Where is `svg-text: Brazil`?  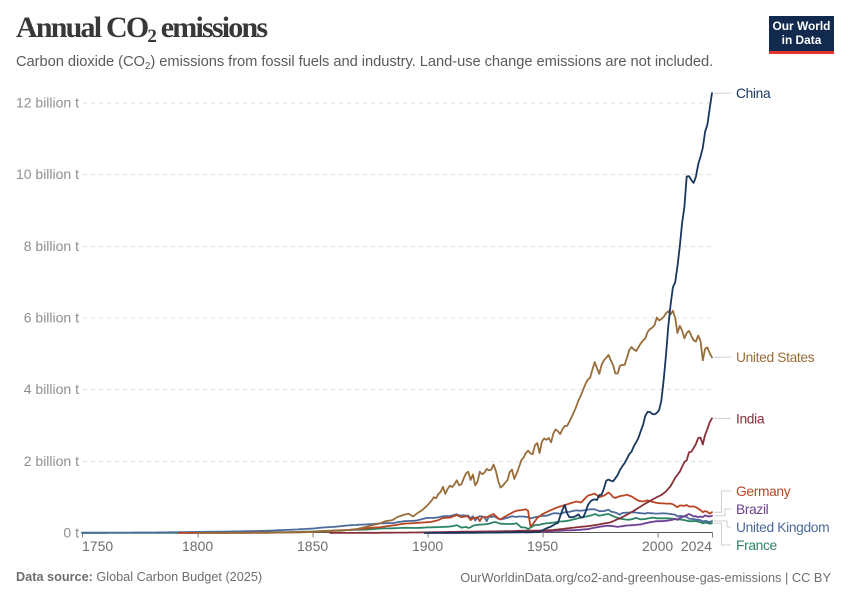
svg-text: Brazil is located at coordinates (752, 509).